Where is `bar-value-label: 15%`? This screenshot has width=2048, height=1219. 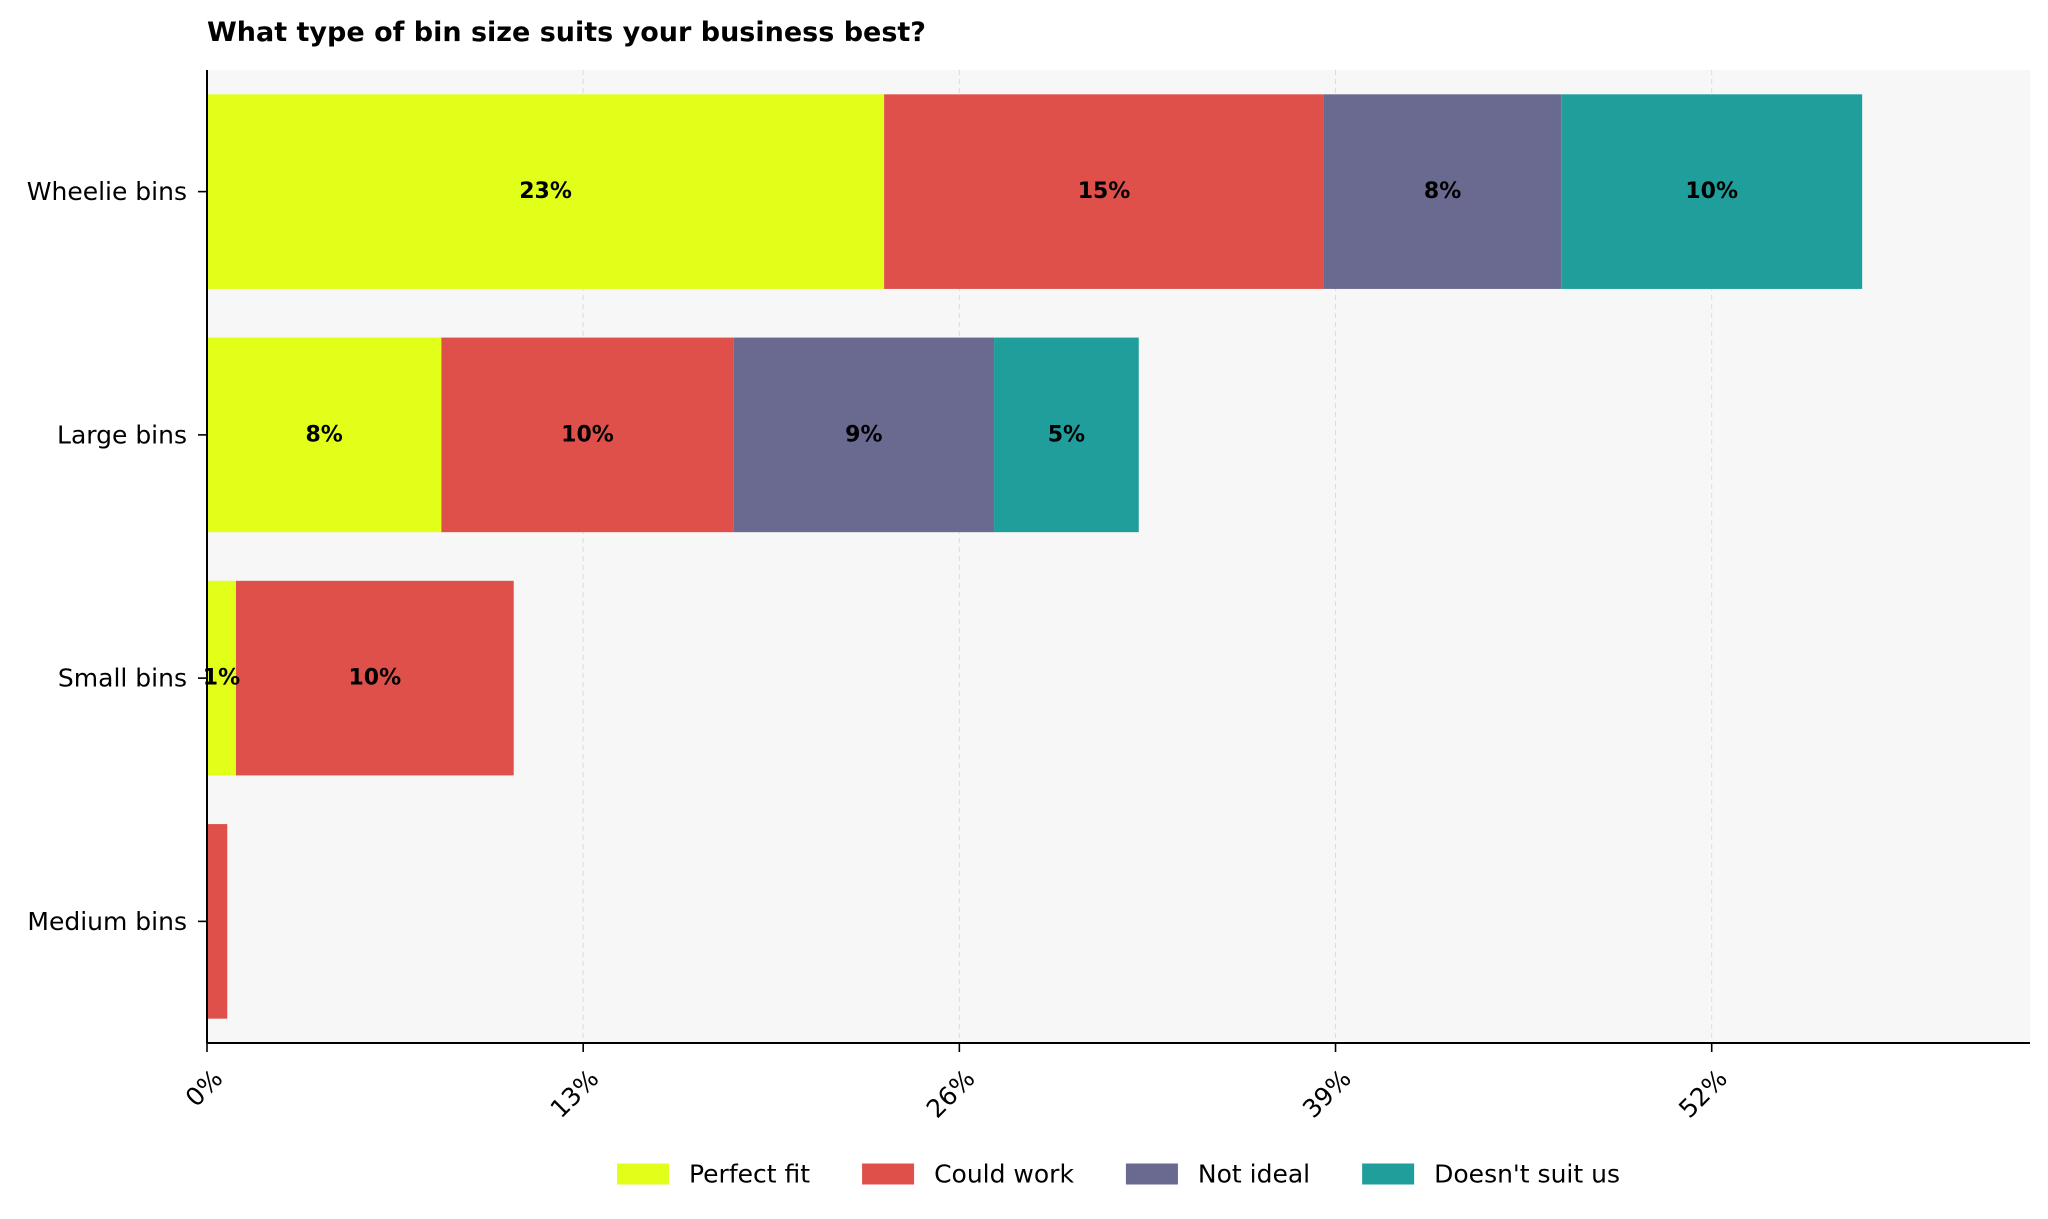 bar-value-label: 15% is located at coordinates (1104, 191).